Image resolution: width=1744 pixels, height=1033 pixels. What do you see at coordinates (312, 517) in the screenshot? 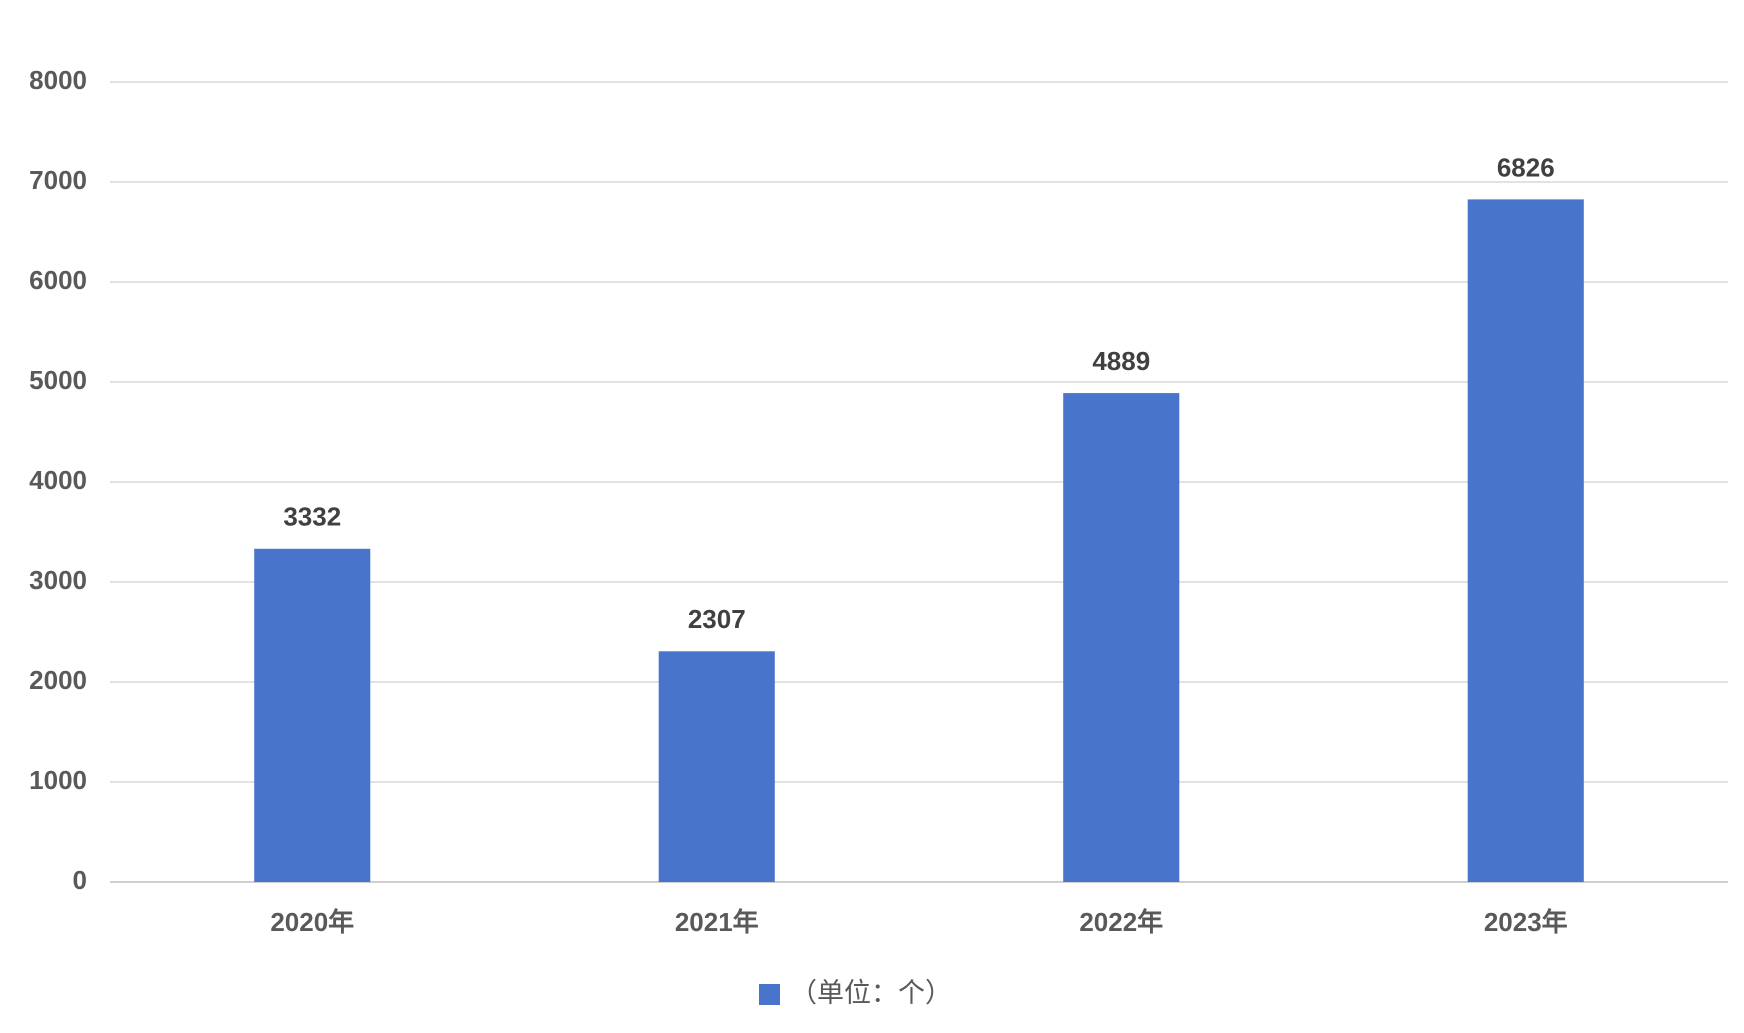
I see `data-label: 3332` at bounding box center [312, 517].